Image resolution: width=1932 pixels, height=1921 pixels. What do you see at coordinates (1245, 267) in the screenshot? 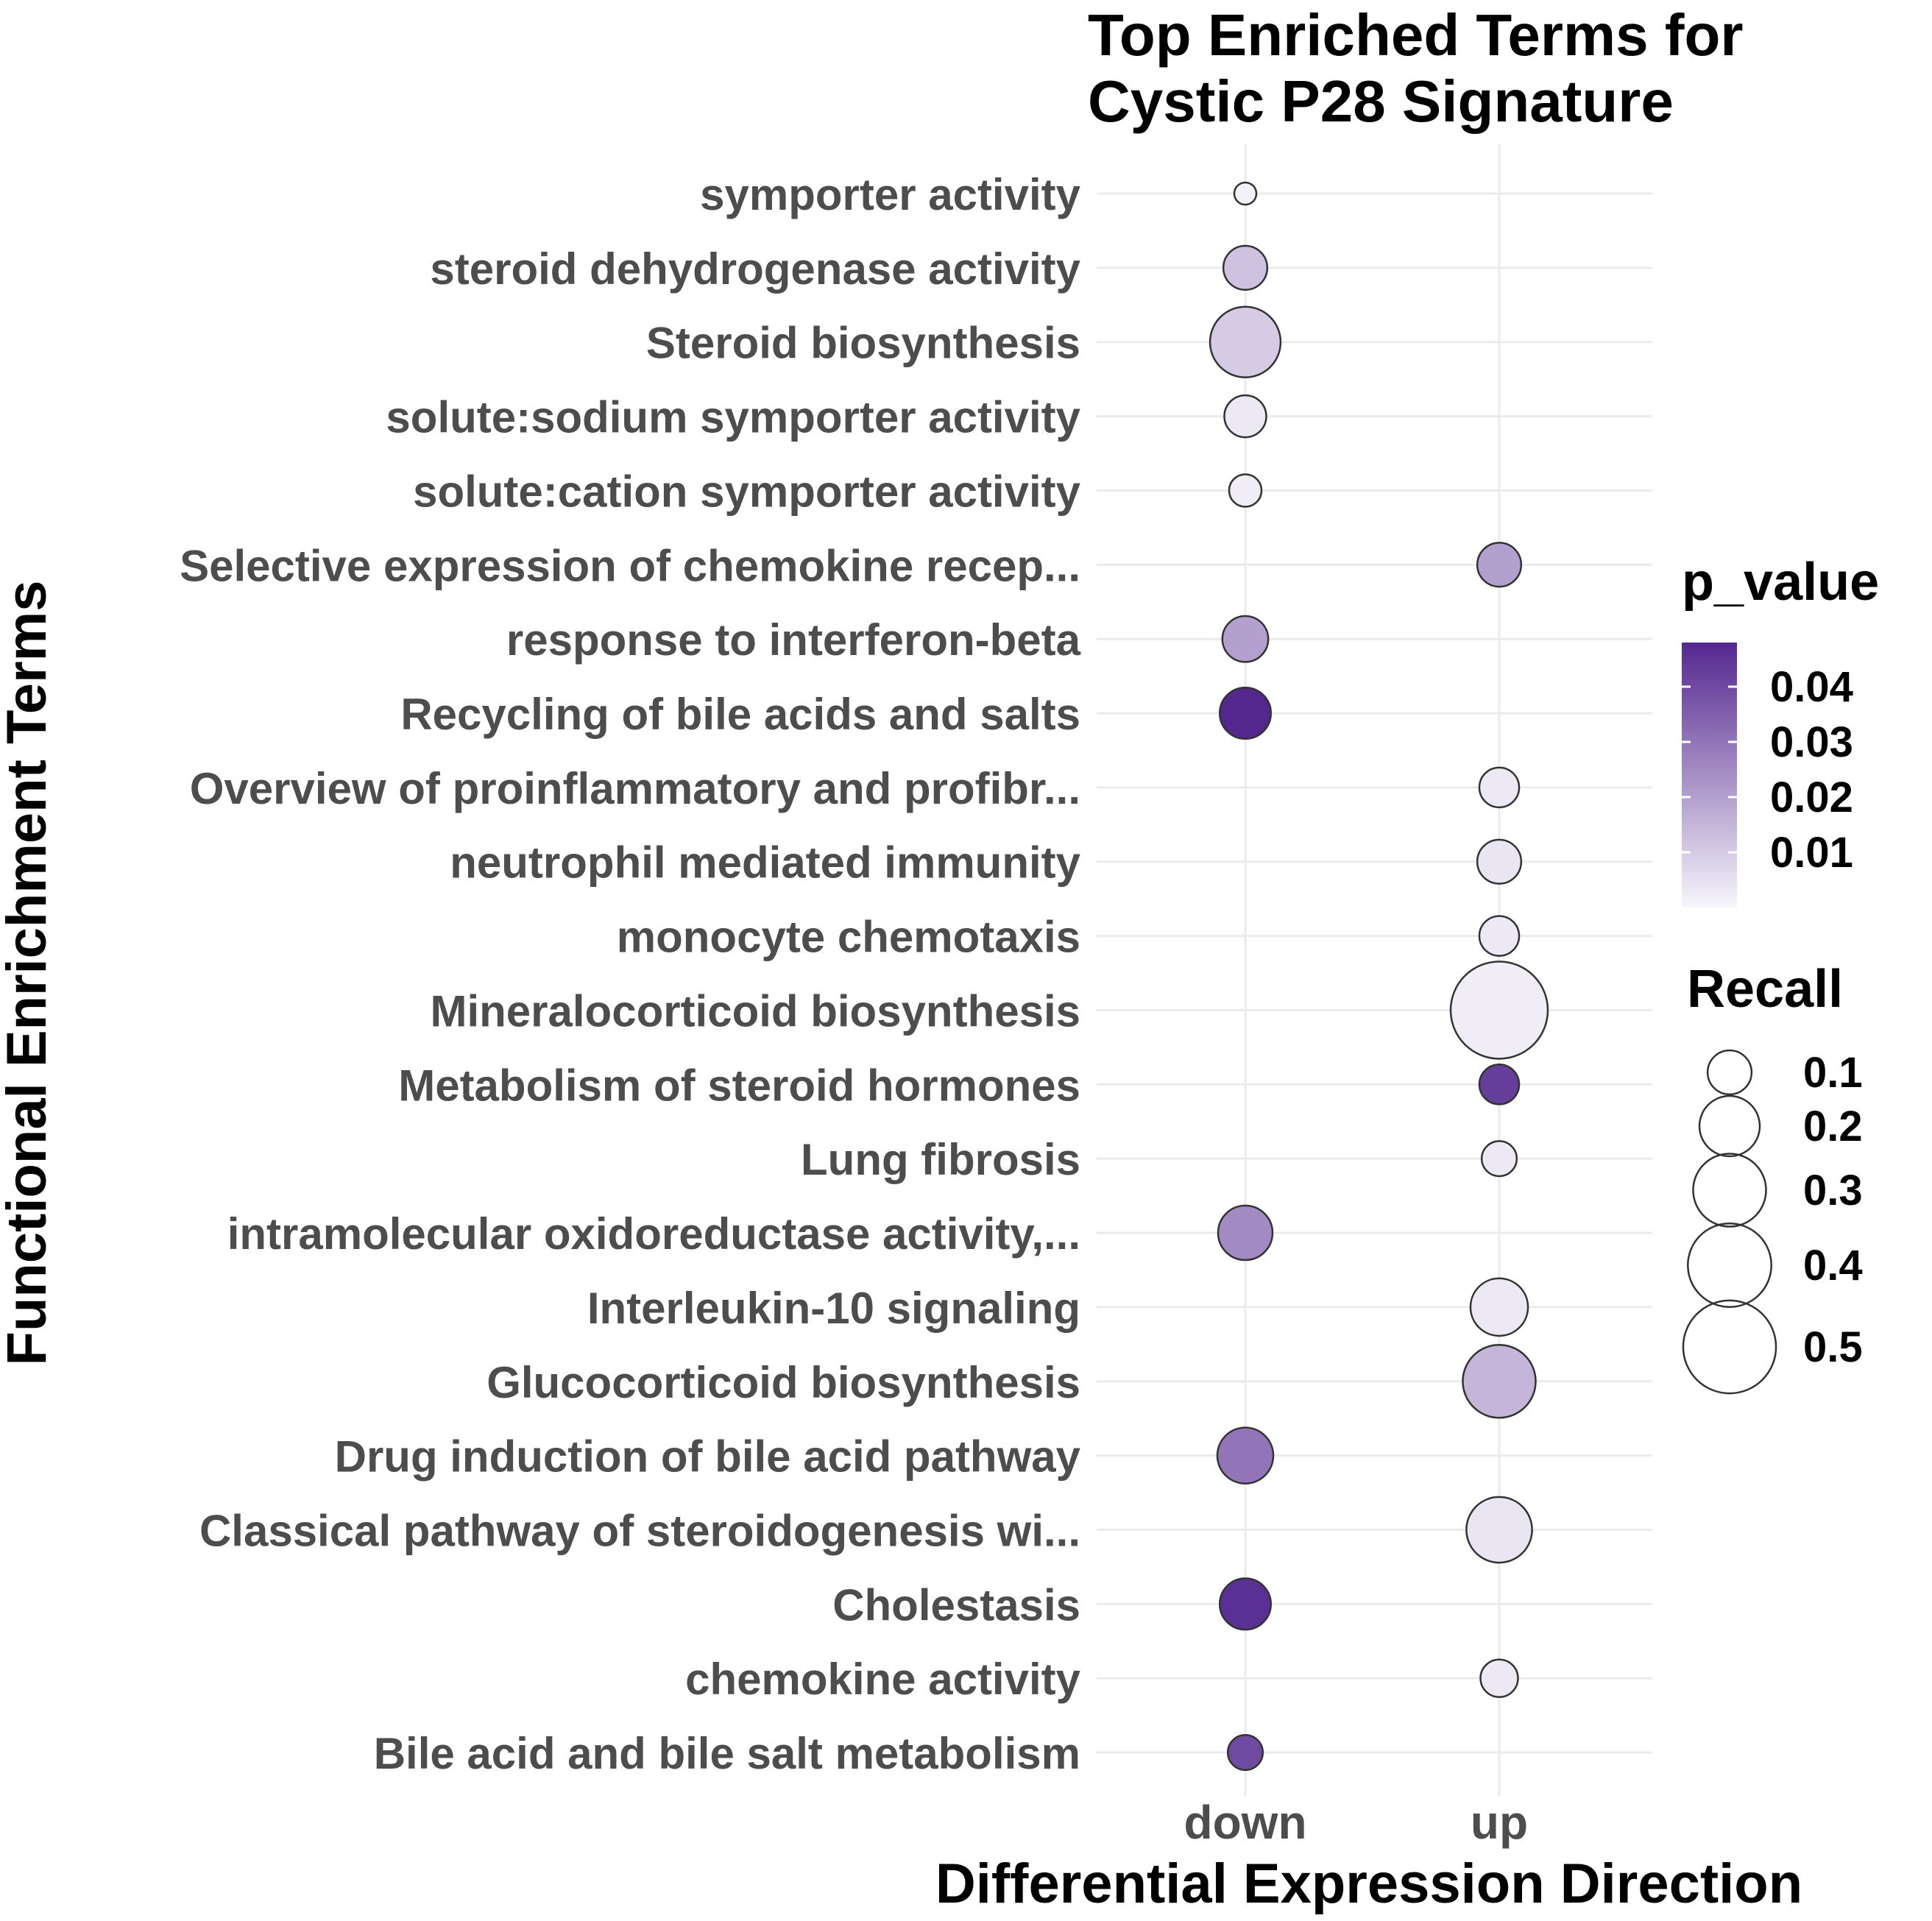
I see `point-steroid-dehydrogenase-activity` at bounding box center [1245, 267].